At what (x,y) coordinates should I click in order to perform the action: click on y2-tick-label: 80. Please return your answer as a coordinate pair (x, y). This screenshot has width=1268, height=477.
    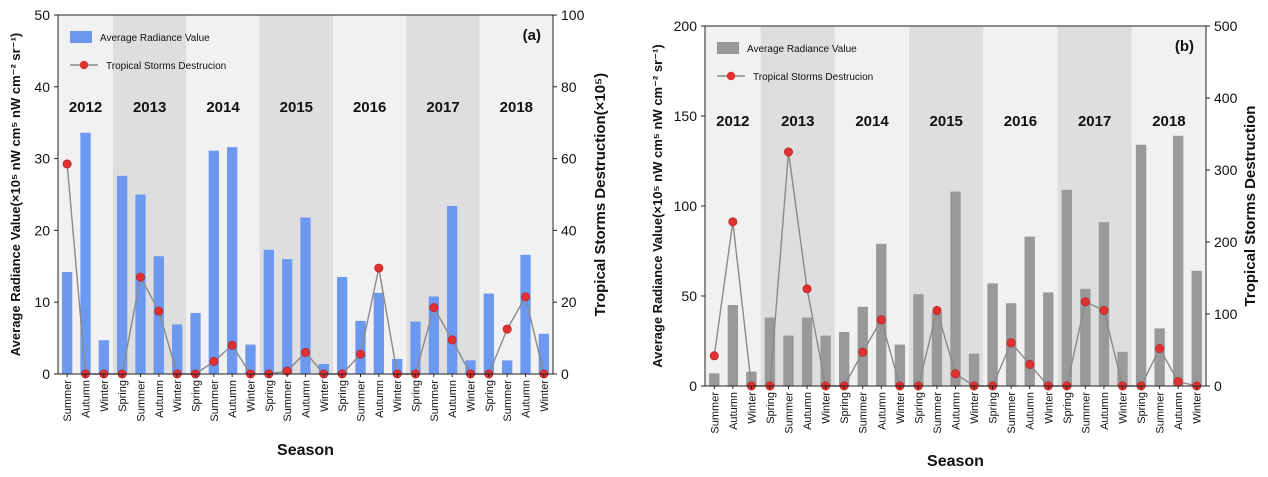
    Looking at the image, I should click on (569, 87).